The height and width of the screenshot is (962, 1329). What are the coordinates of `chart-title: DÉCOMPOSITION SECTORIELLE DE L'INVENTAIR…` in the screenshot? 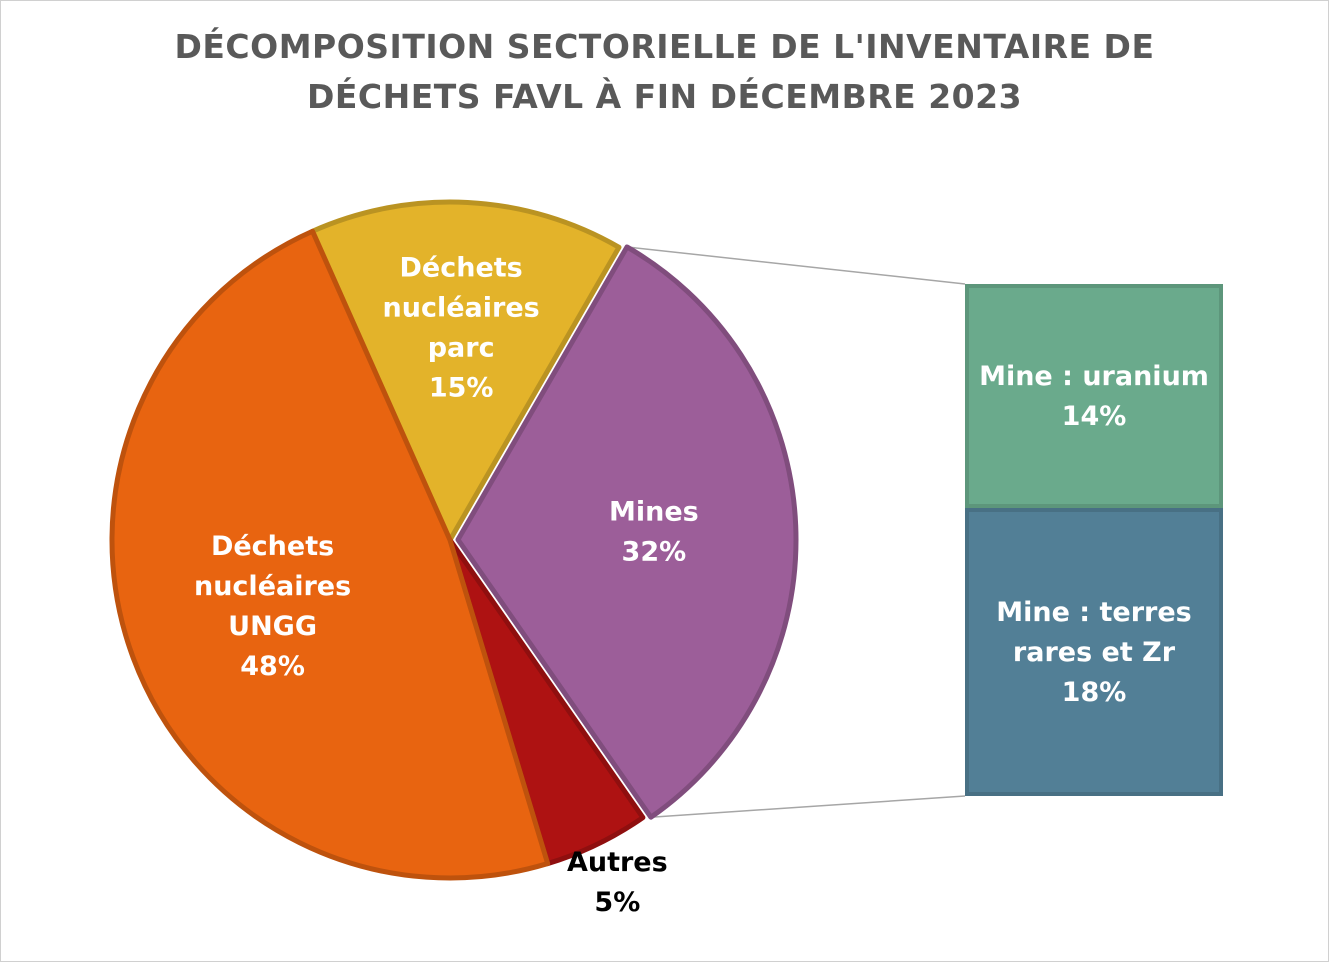 It's located at (664, 72).